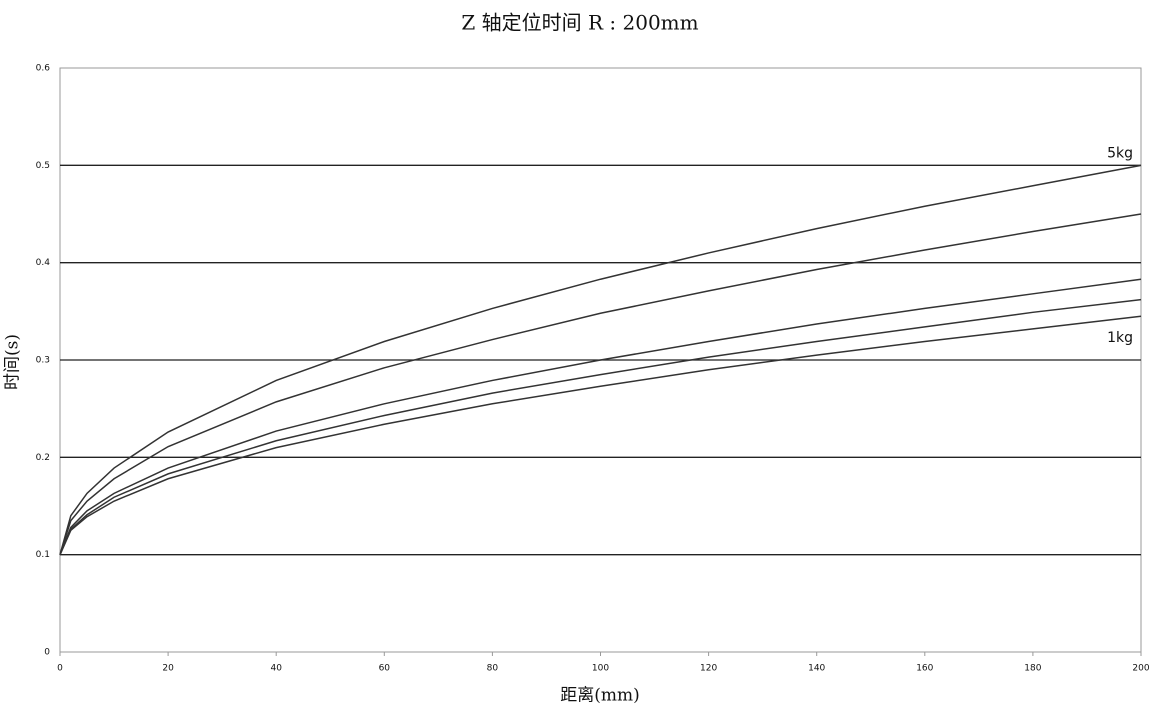 The image size is (1159, 707). I want to click on x-tick-label: 160, so click(924, 669).